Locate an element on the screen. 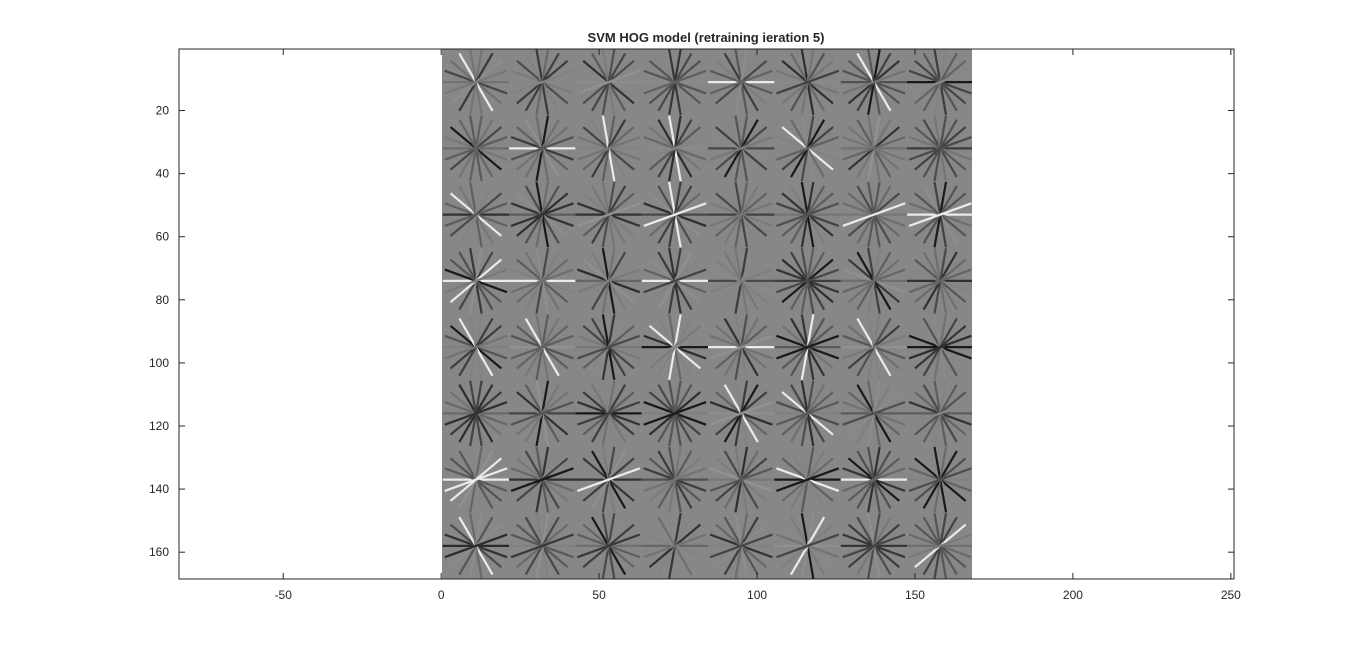 The width and height of the screenshot is (1366, 652). x-tick-label: 50 is located at coordinates (599, 595).